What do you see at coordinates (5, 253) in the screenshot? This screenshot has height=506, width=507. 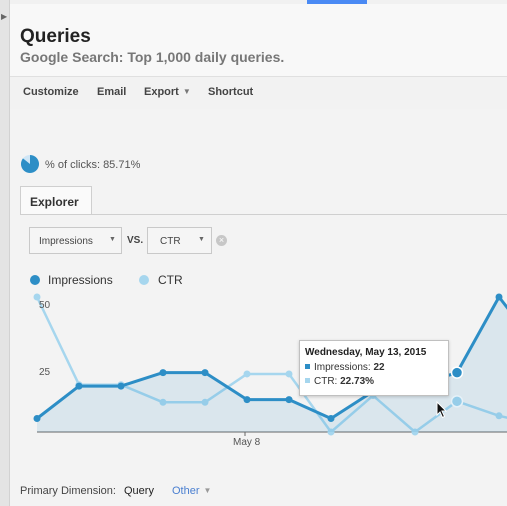 I see `left-rail: ▶` at bounding box center [5, 253].